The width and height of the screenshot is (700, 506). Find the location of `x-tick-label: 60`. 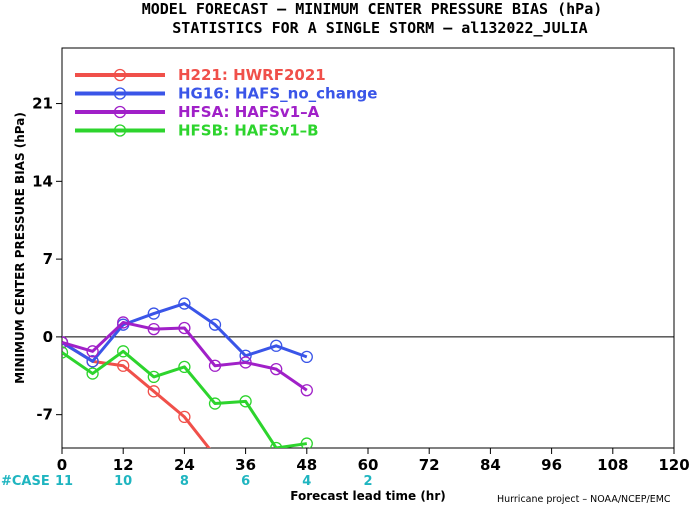

x-tick-label: 60 is located at coordinates (368, 465).